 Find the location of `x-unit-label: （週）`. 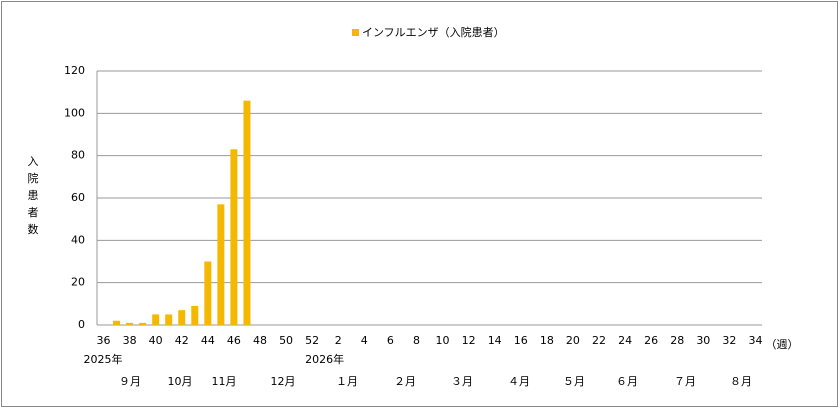

x-unit-label: （週） is located at coordinates (782, 344).